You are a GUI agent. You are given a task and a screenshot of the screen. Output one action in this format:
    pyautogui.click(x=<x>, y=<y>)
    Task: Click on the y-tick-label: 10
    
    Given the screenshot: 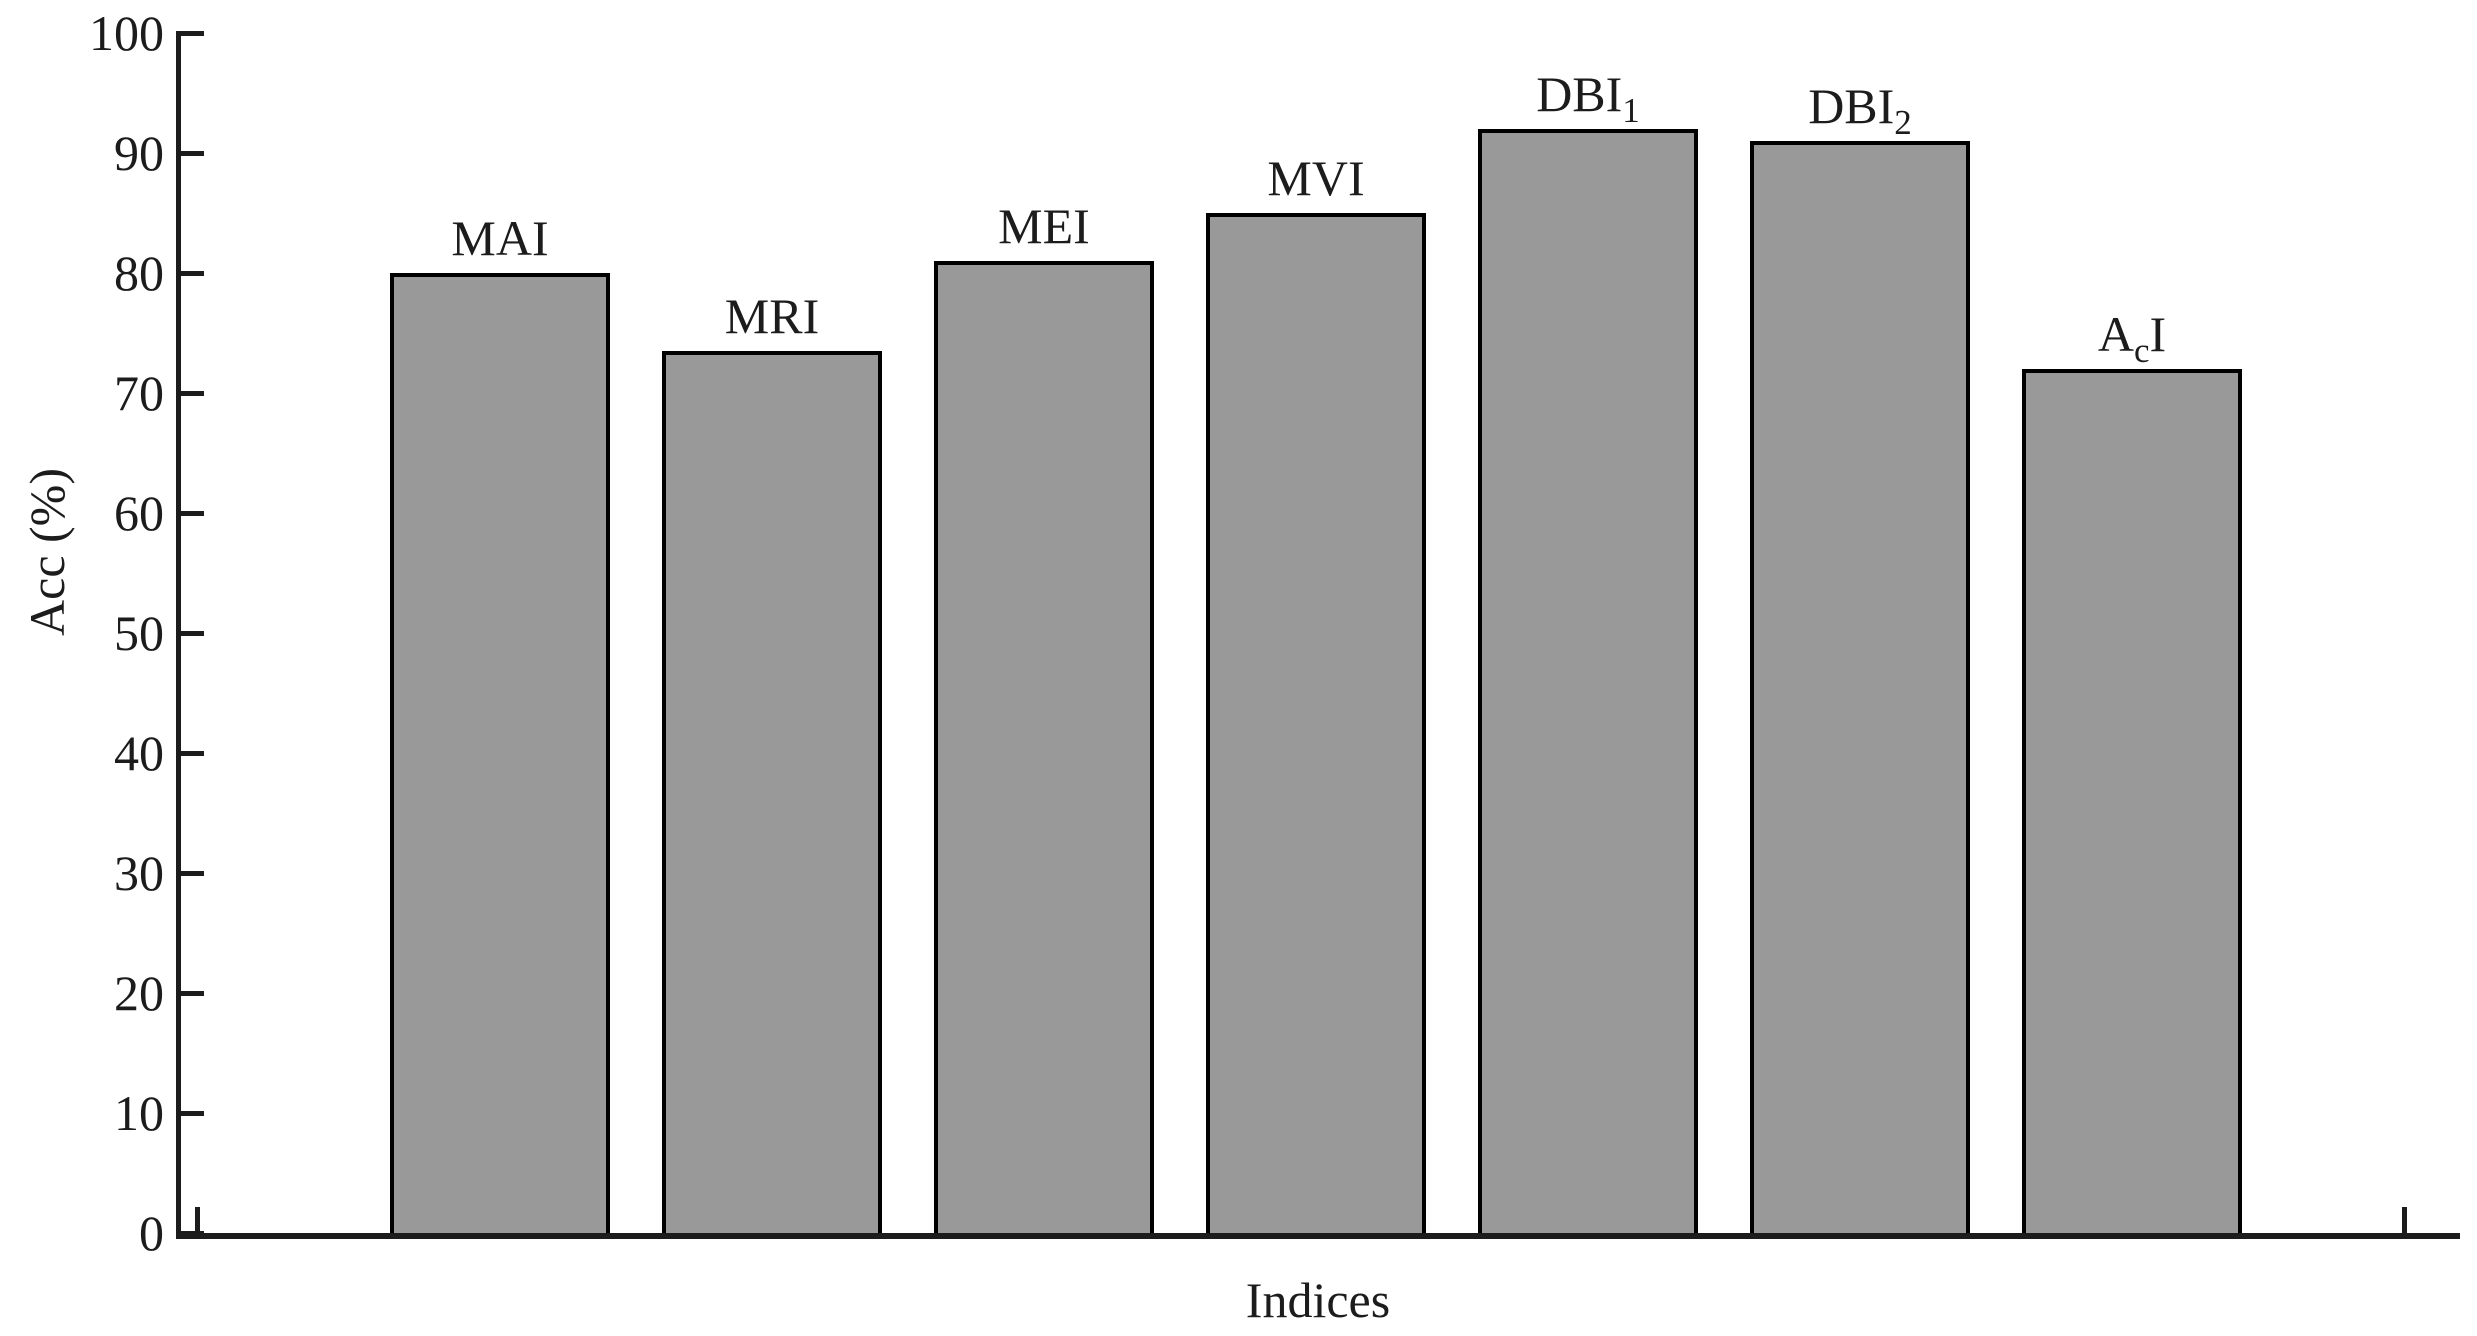 What is the action you would take?
    pyautogui.click(x=139, y=1113)
    